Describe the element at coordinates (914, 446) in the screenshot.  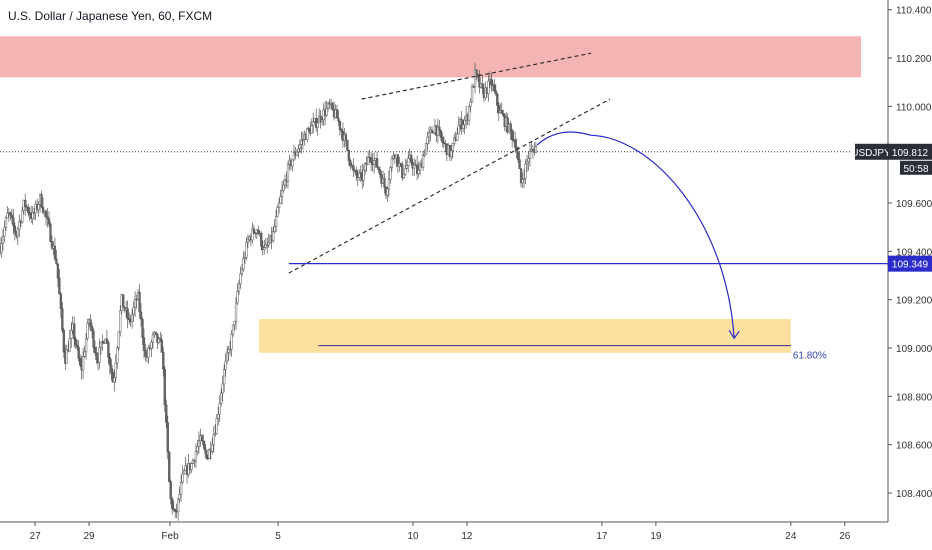
I see `price-tick-label: 108.600` at that location.